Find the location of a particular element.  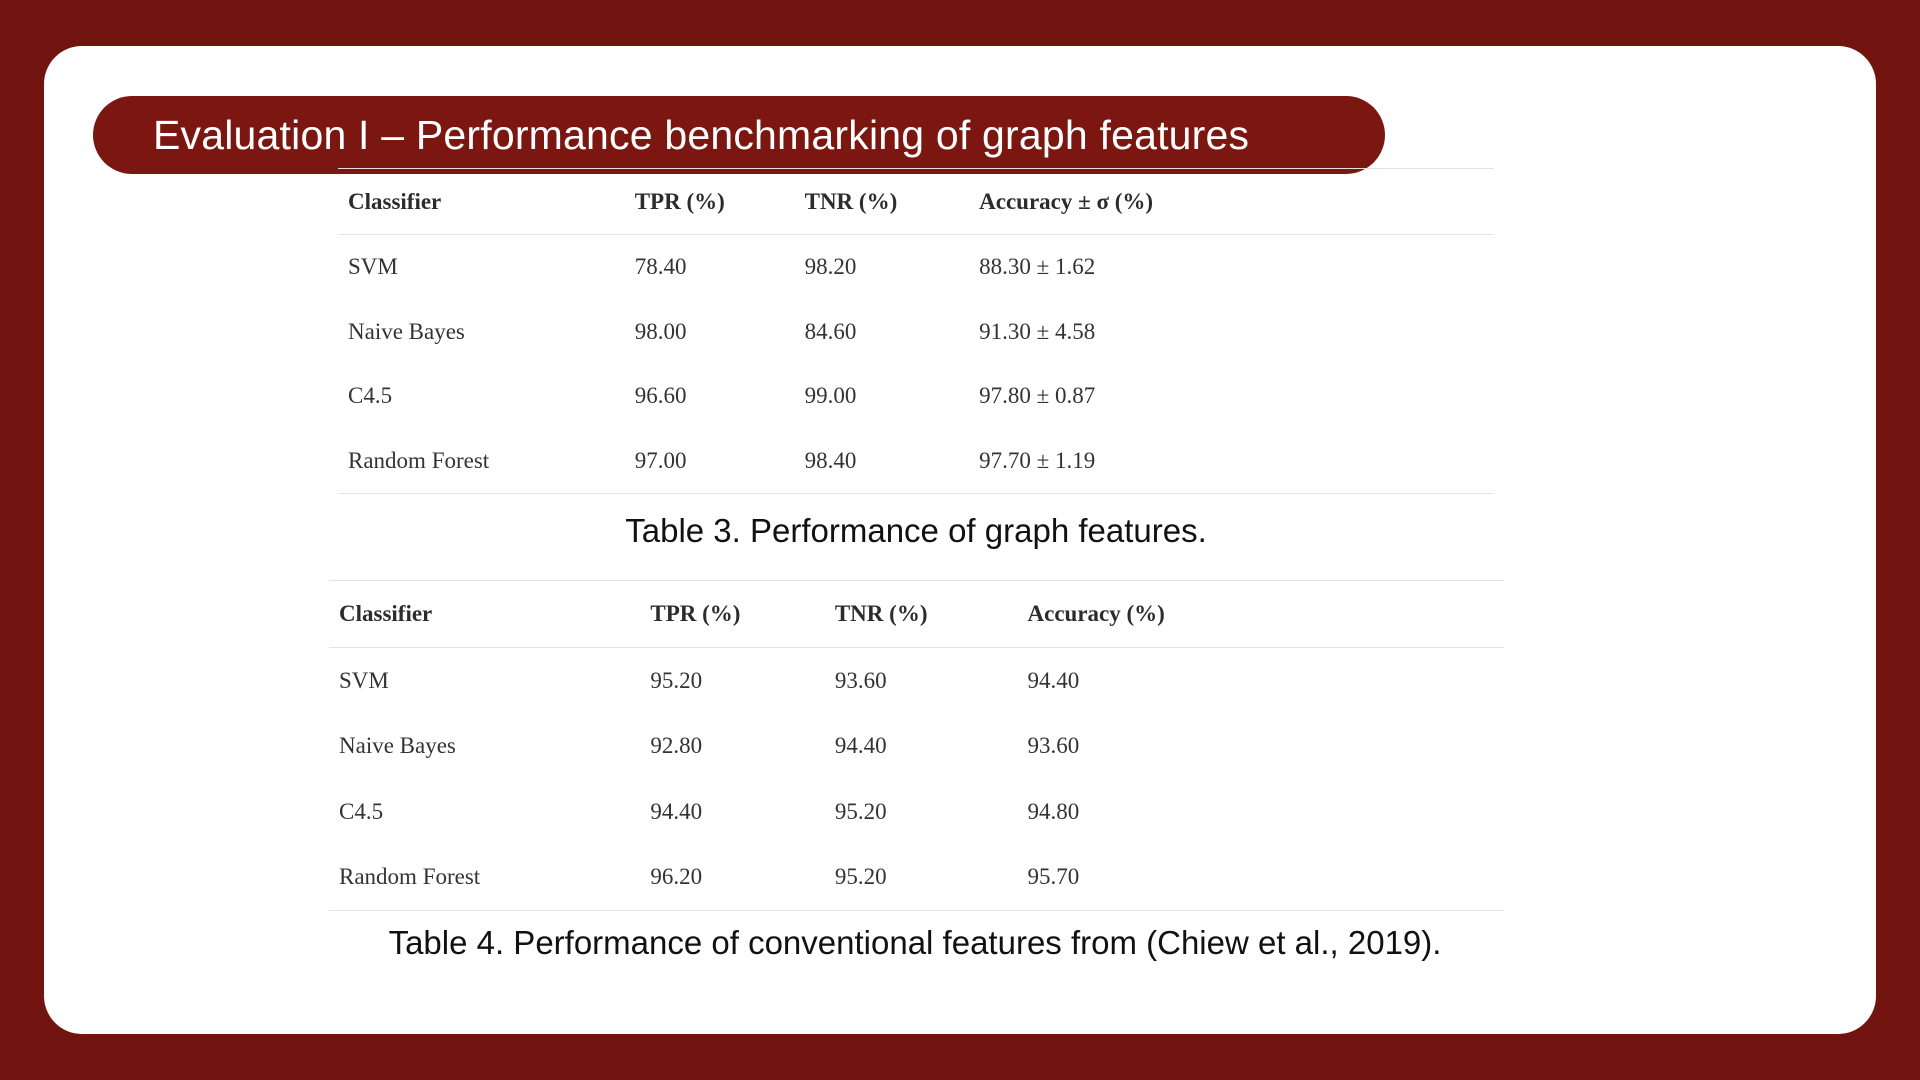

table-cell-tpr: 96.20 is located at coordinates (732, 877).